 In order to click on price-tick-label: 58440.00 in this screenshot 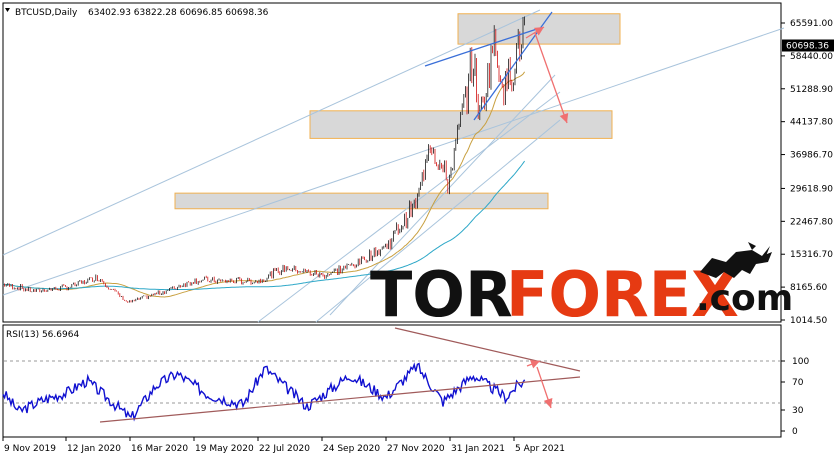, I will do `click(811, 57)`.